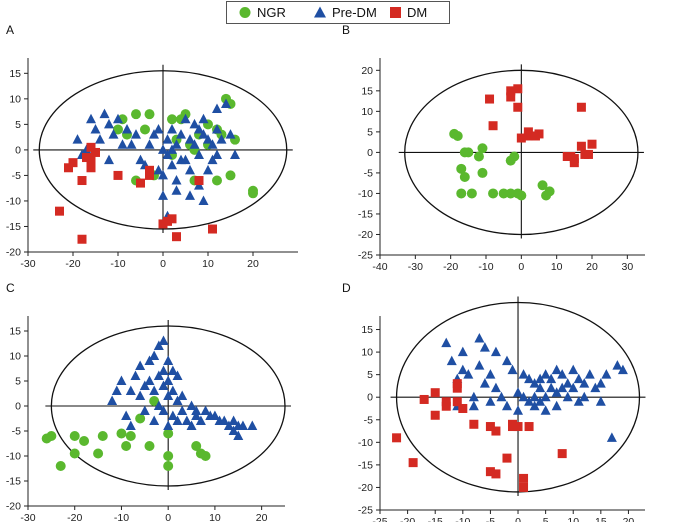 This screenshot has width=675, height=522. Describe the element at coordinates (15, 99) in the screenshot. I see `y-tick-label-a: 10` at that location.